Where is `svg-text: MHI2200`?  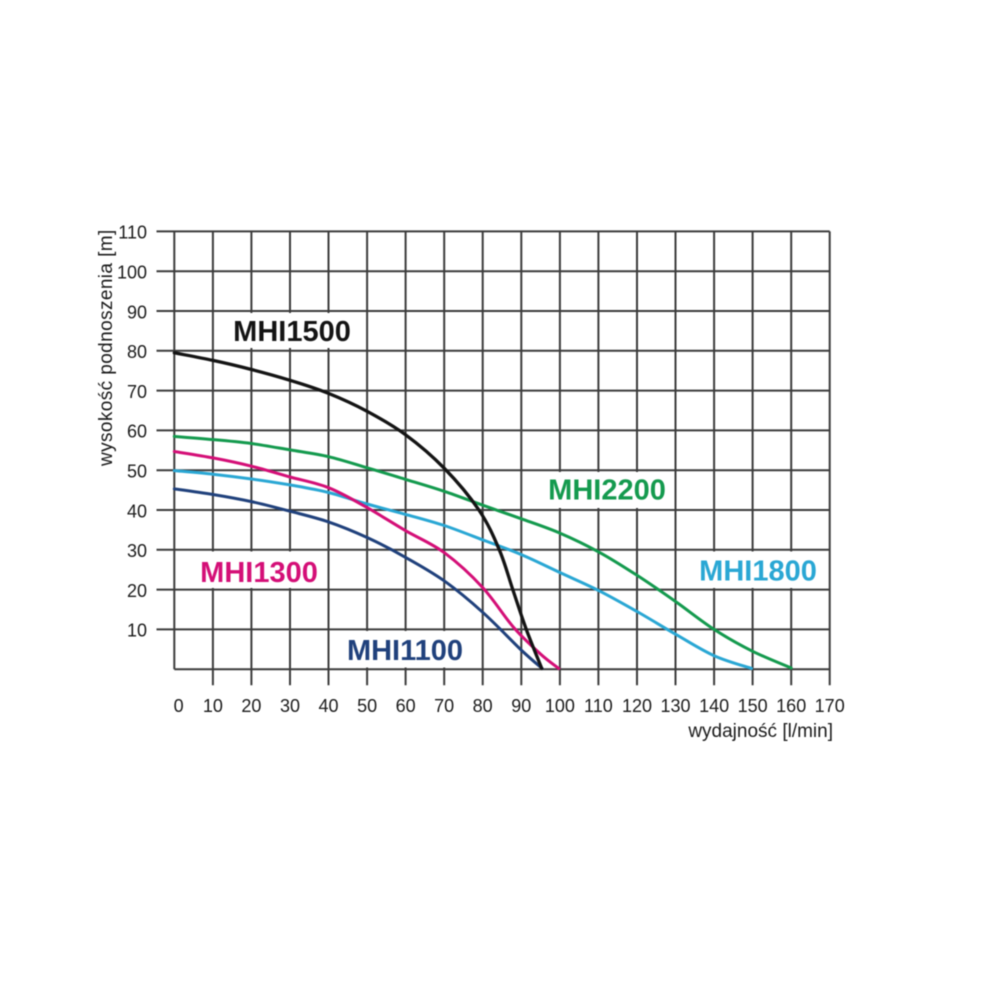
svg-text: MHI2200 is located at coordinates (607, 491).